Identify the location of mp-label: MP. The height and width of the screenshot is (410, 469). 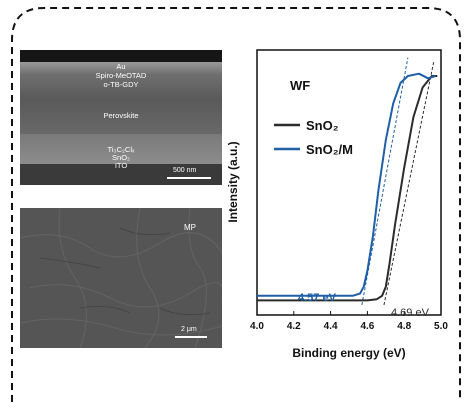
(190, 227).